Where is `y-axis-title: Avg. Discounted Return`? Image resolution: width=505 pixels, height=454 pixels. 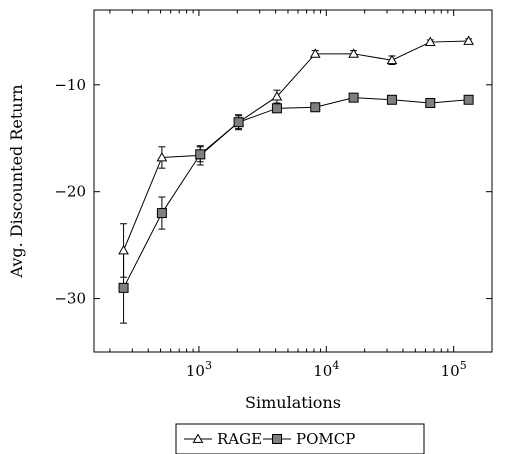 y-axis-title: Avg. Discounted Return is located at coordinates (16, 181).